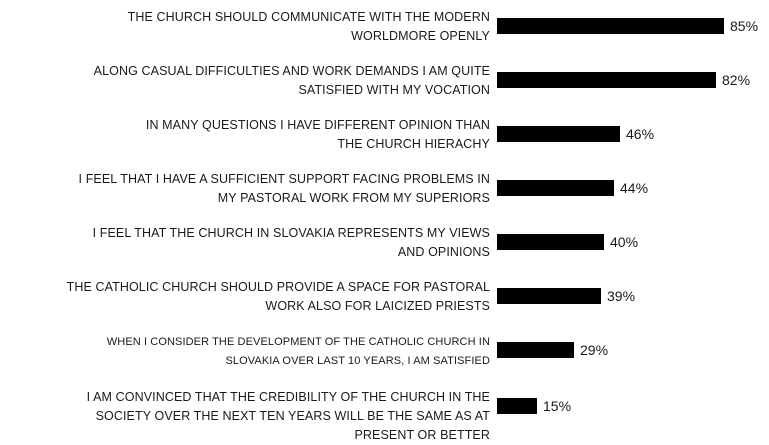 Image resolution: width=769 pixels, height=445 pixels. Describe the element at coordinates (594, 350) in the screenshot. I see `value-label: 29%` at that location.